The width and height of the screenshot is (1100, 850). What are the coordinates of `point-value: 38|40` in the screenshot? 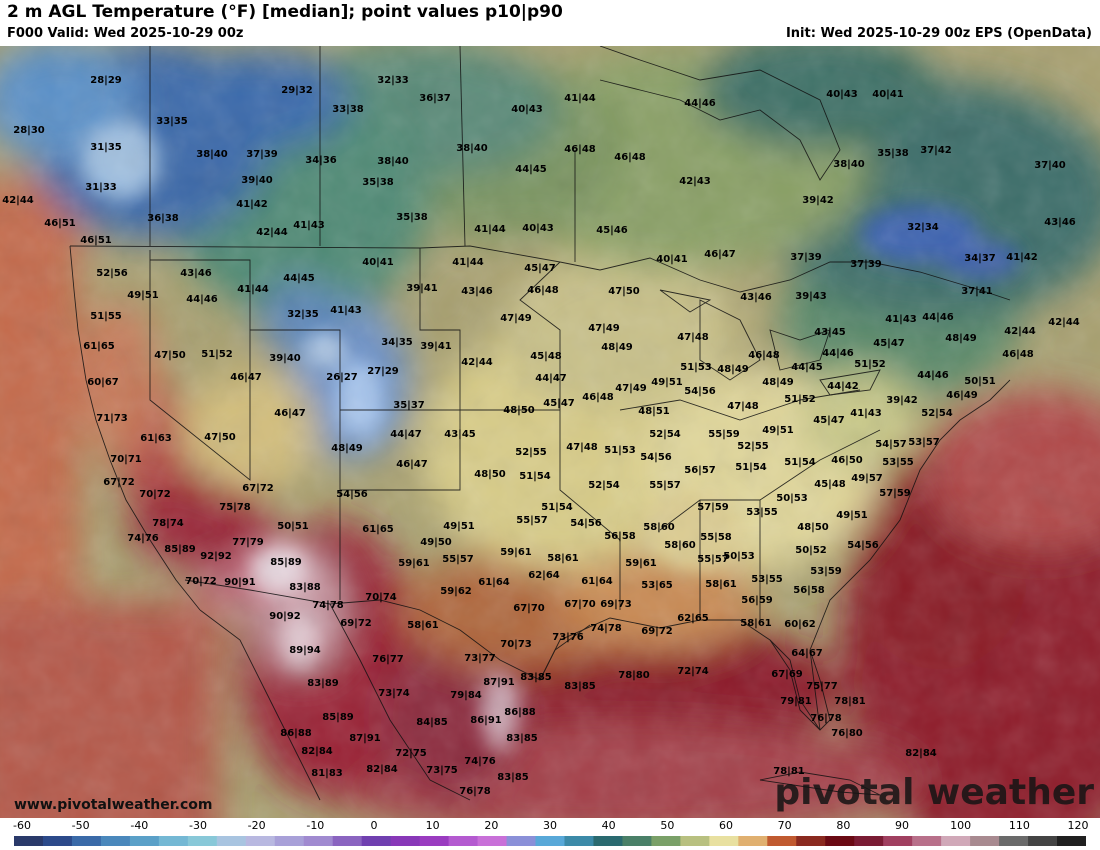 It's located at (472, 148).